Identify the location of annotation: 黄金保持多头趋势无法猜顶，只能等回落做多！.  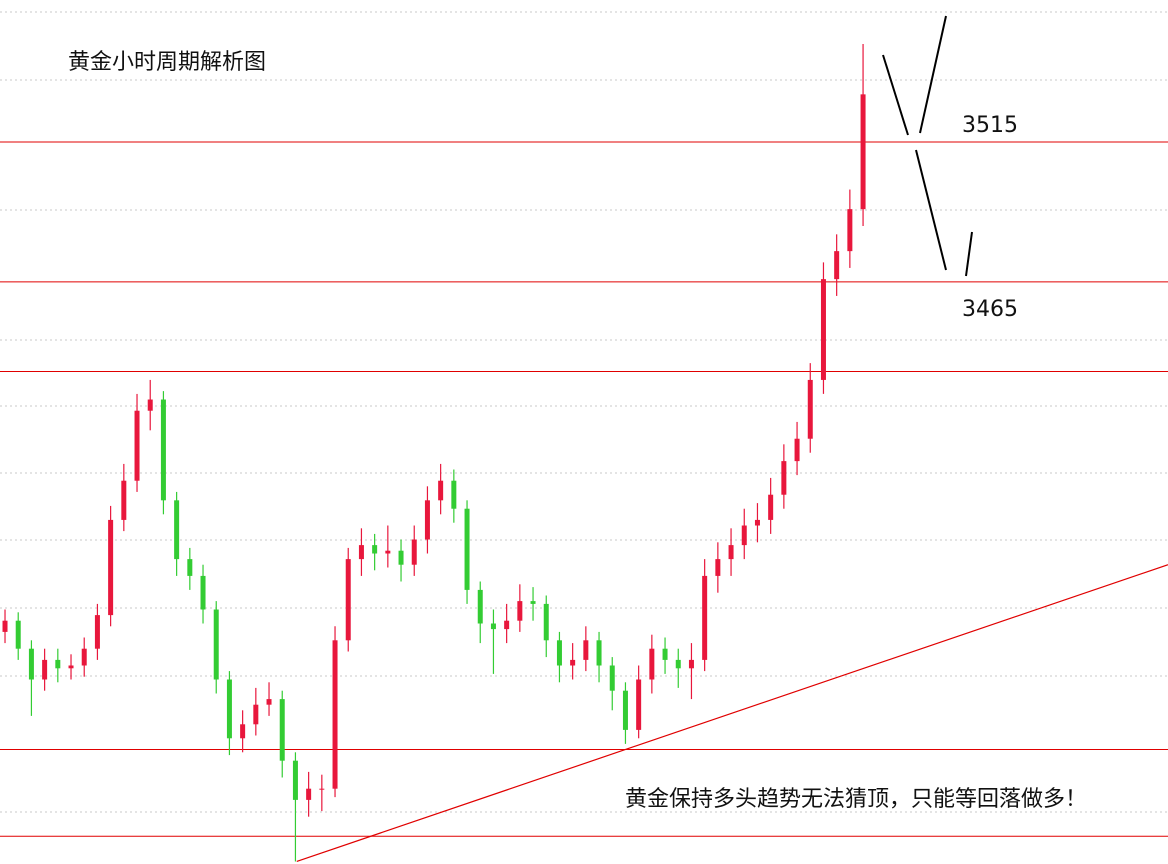
(856, 799).